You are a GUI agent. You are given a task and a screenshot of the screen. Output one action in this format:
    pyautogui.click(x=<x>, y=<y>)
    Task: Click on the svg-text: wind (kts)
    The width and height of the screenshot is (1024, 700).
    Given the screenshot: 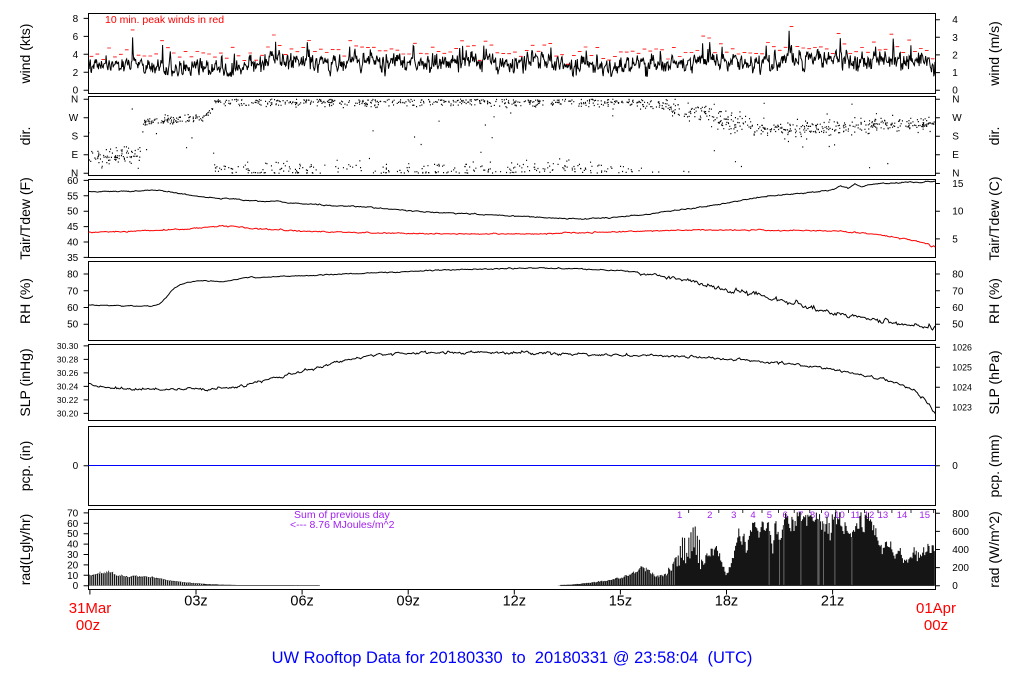 What is the action you would take?
    pyautogui.click(x=25, y=54)
    